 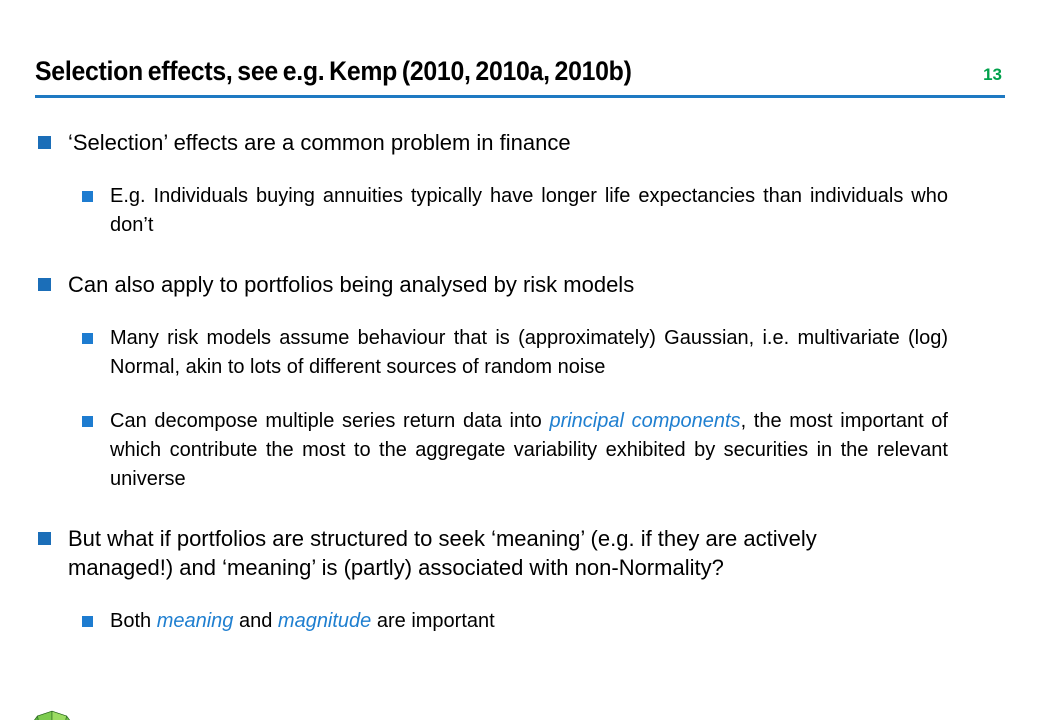 I want to click on sub-bullet-text: Both meaning and magnitude are important, so click(x=302, y=621).